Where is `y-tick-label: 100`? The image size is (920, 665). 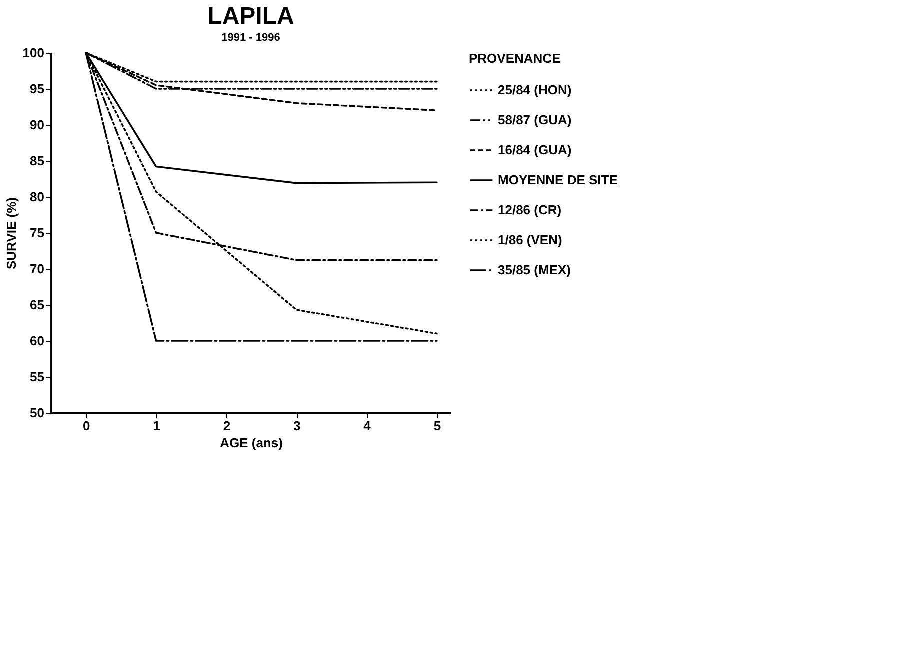
y-tick-label: 100 is located at coordinates (33, 53).